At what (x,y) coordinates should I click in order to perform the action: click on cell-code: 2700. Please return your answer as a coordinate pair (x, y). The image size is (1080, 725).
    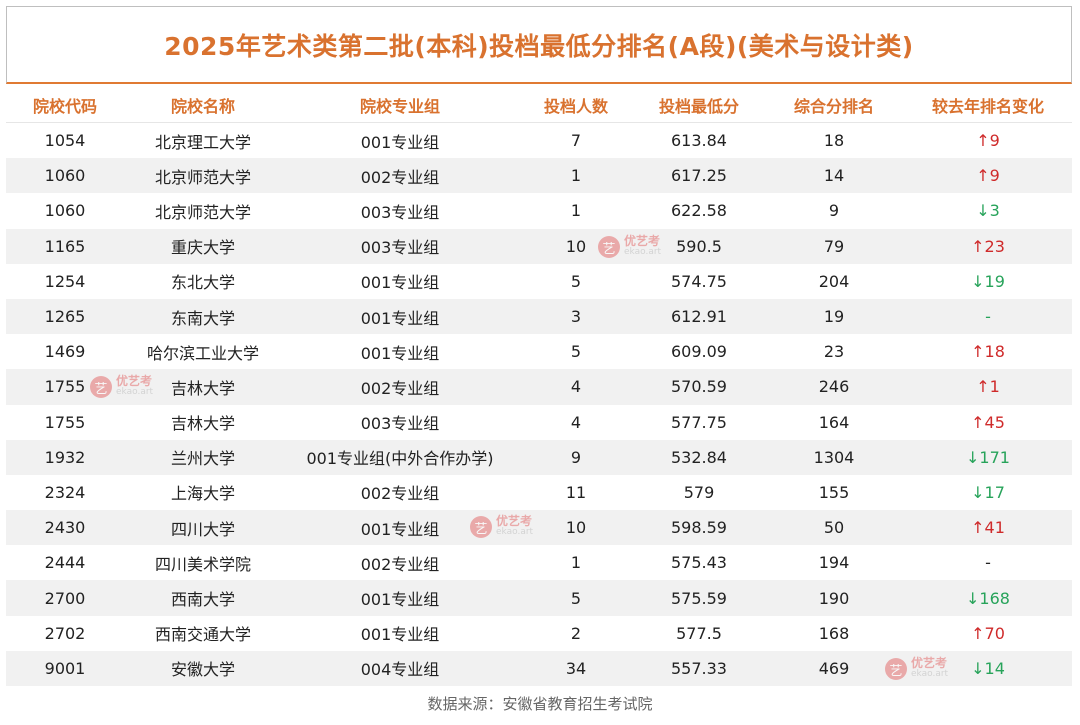
    Looking at the image, I should click on (65, 598).